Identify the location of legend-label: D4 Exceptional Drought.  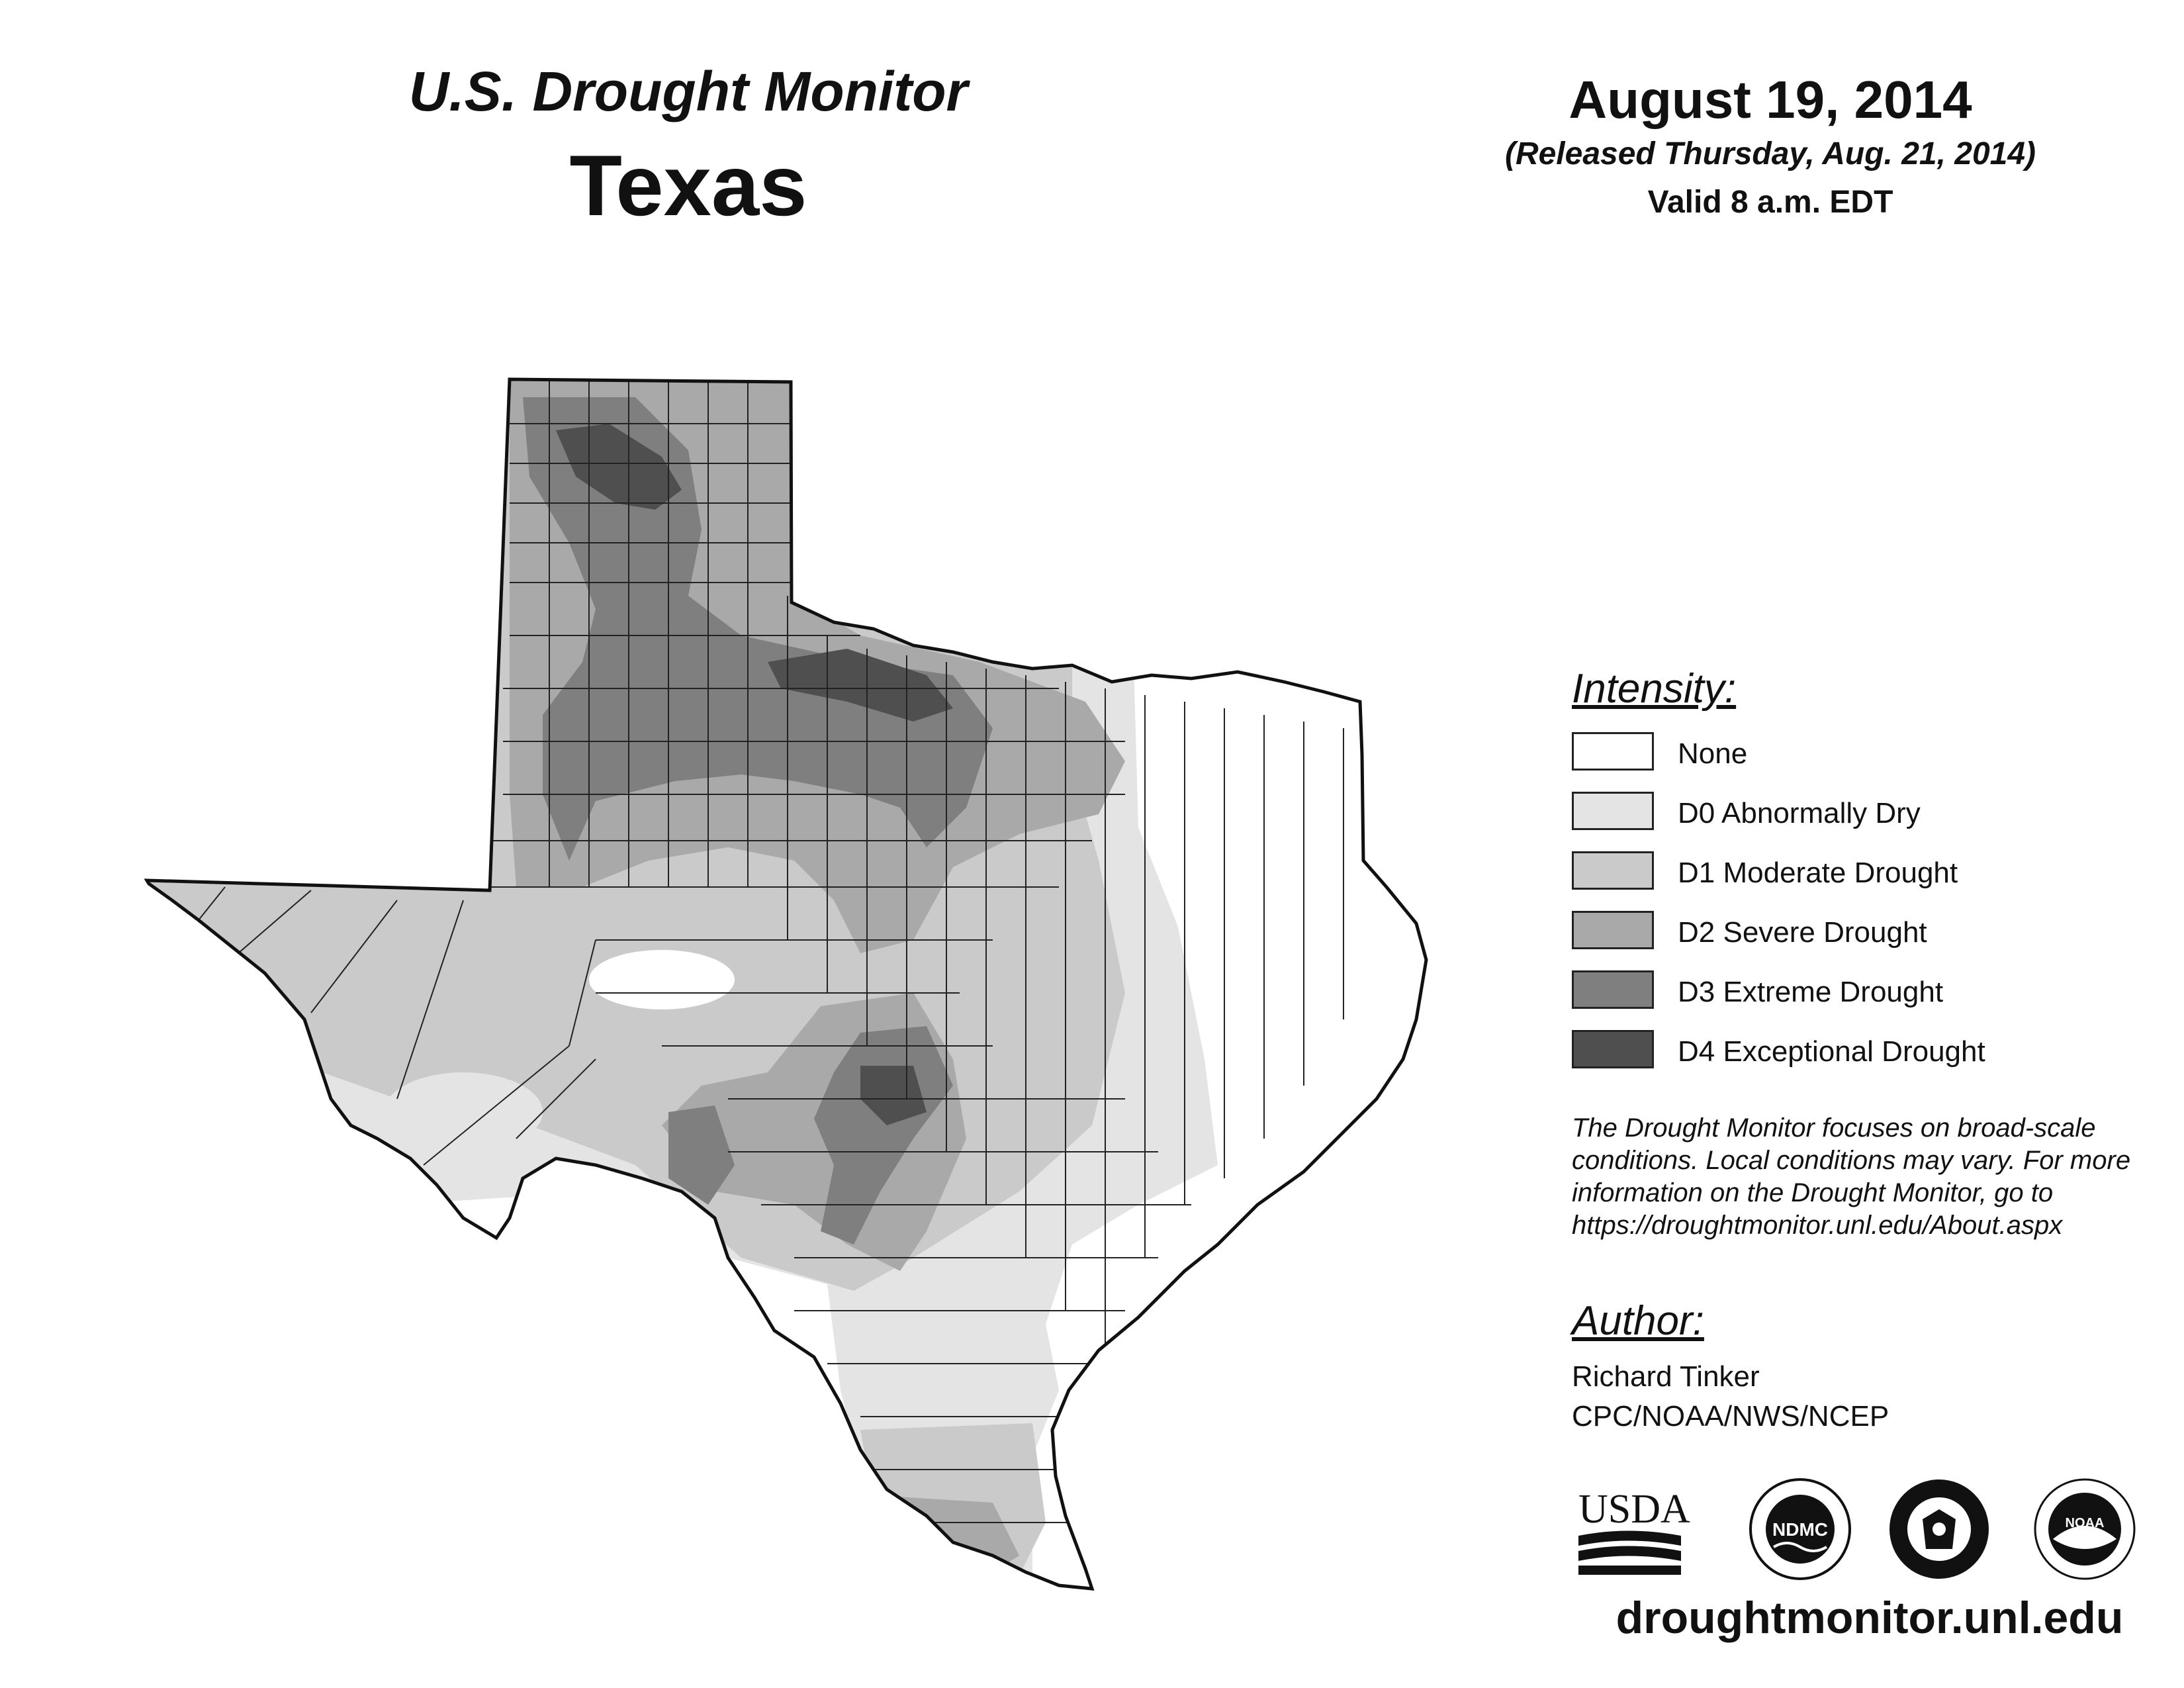
(1831, 1051).